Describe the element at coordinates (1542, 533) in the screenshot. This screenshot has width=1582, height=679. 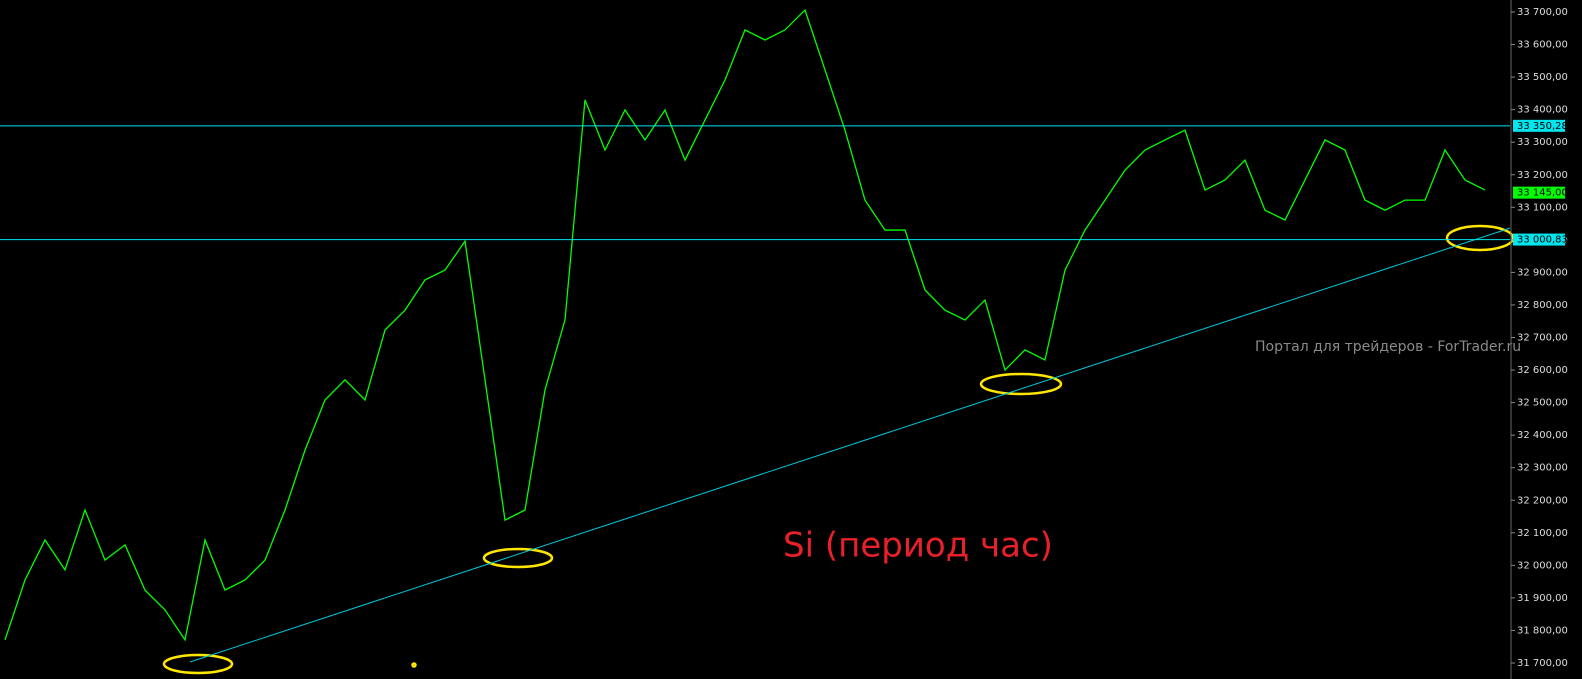
I see `y-tick-label: 32 100,00` at that location.